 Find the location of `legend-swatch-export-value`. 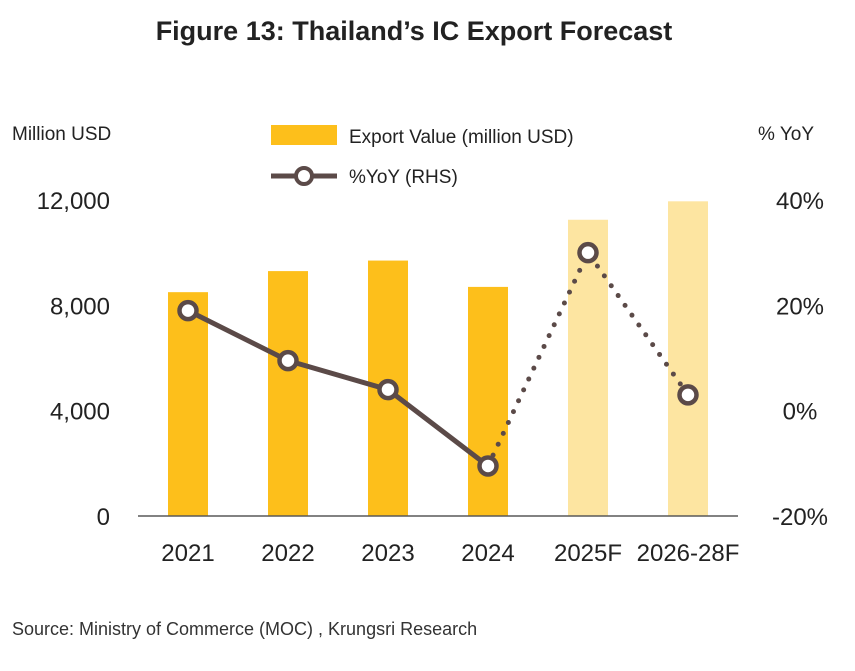

legend-swatch-export-value is located at coordinates (304, 135).